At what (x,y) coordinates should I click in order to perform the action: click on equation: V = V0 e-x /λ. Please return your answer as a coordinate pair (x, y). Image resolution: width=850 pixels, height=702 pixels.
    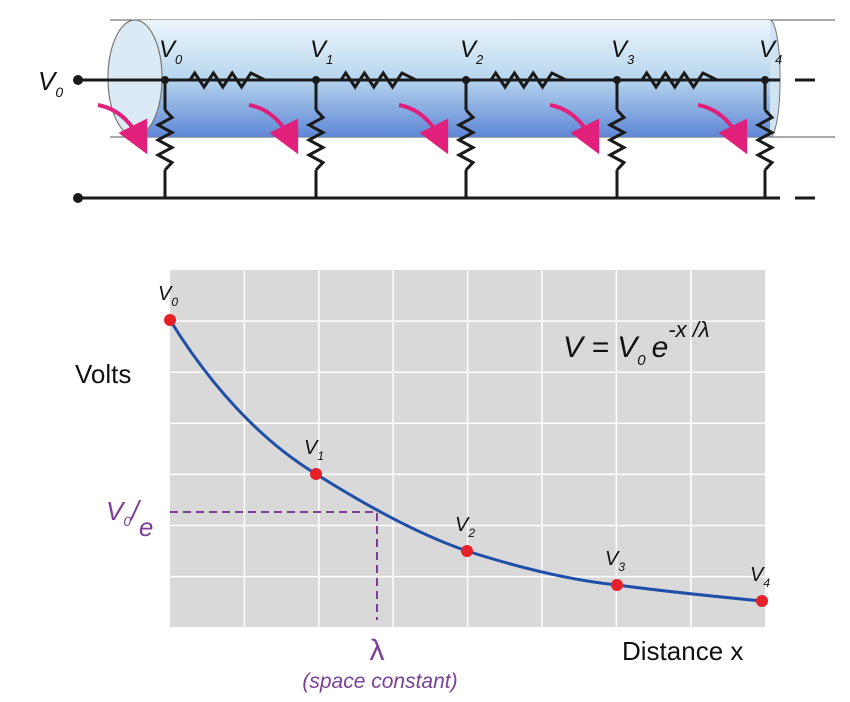
    Looking at the image, I should click on (636, 343).